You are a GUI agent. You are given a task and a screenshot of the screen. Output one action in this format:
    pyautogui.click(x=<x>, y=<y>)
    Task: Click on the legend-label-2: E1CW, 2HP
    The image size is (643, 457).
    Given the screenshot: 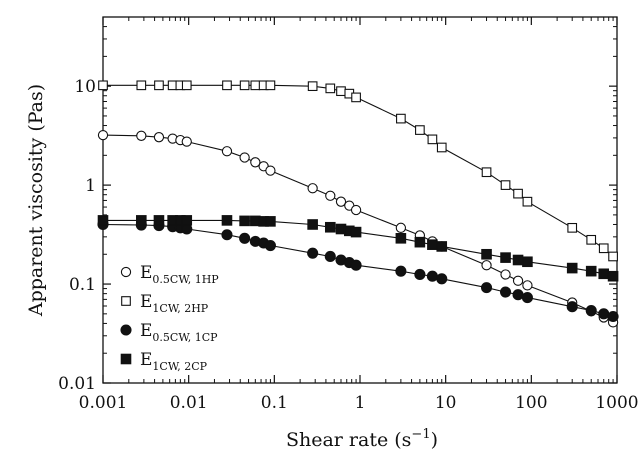 What is the action you would take?
    pyautogui.click(x=174, y=303)
    